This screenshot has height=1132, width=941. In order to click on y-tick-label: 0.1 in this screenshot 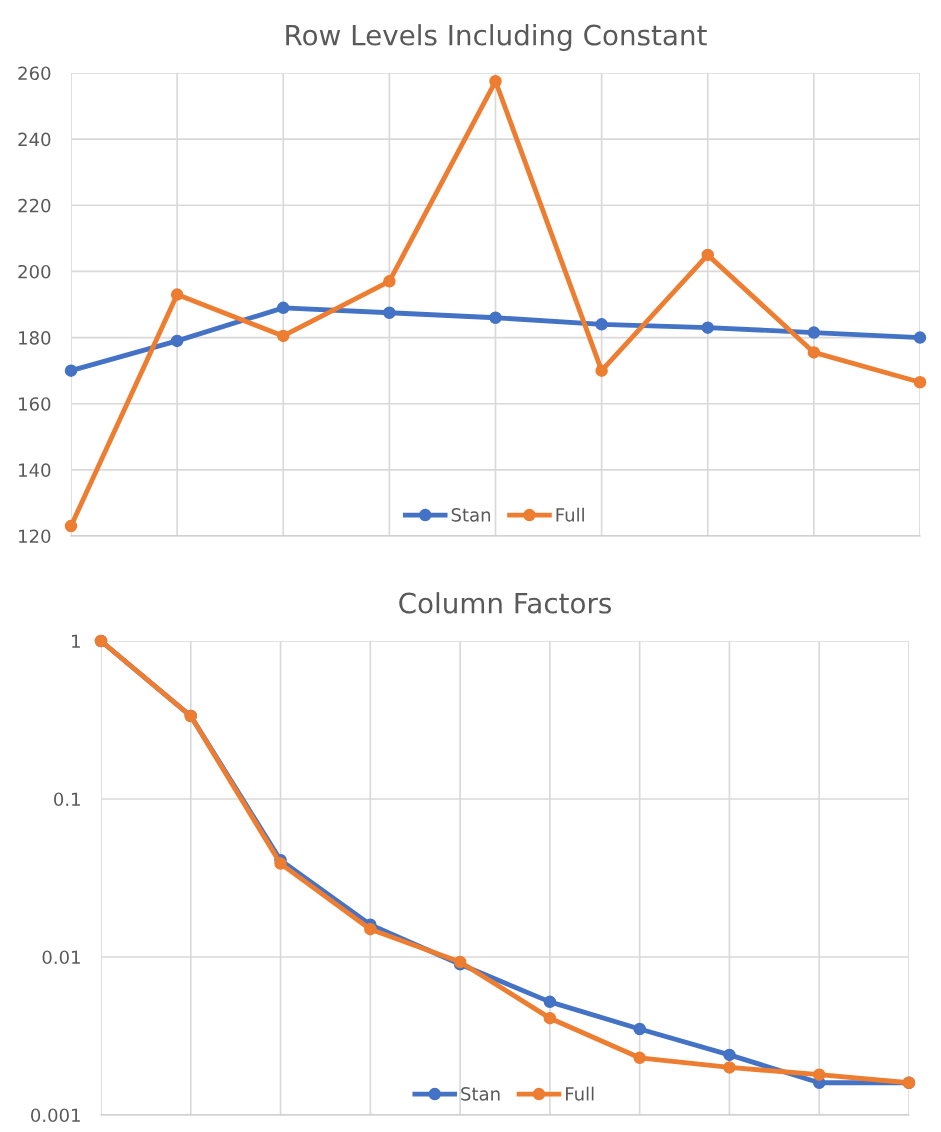, I will do `click(67, 799)`.